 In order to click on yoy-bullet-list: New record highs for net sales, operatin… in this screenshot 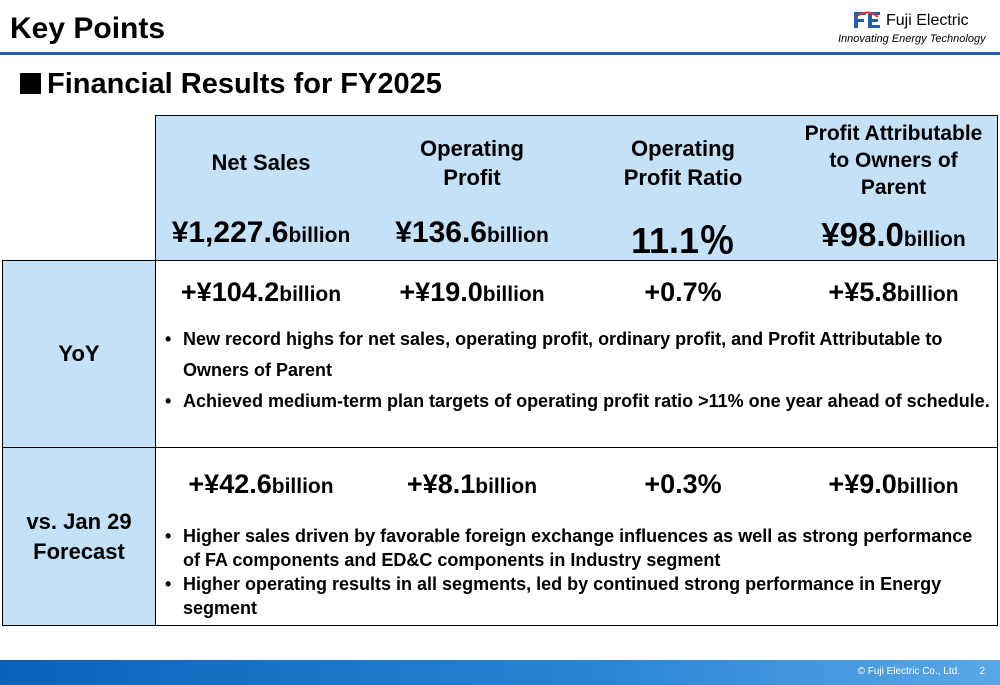, I will do `click(578, 370)`.